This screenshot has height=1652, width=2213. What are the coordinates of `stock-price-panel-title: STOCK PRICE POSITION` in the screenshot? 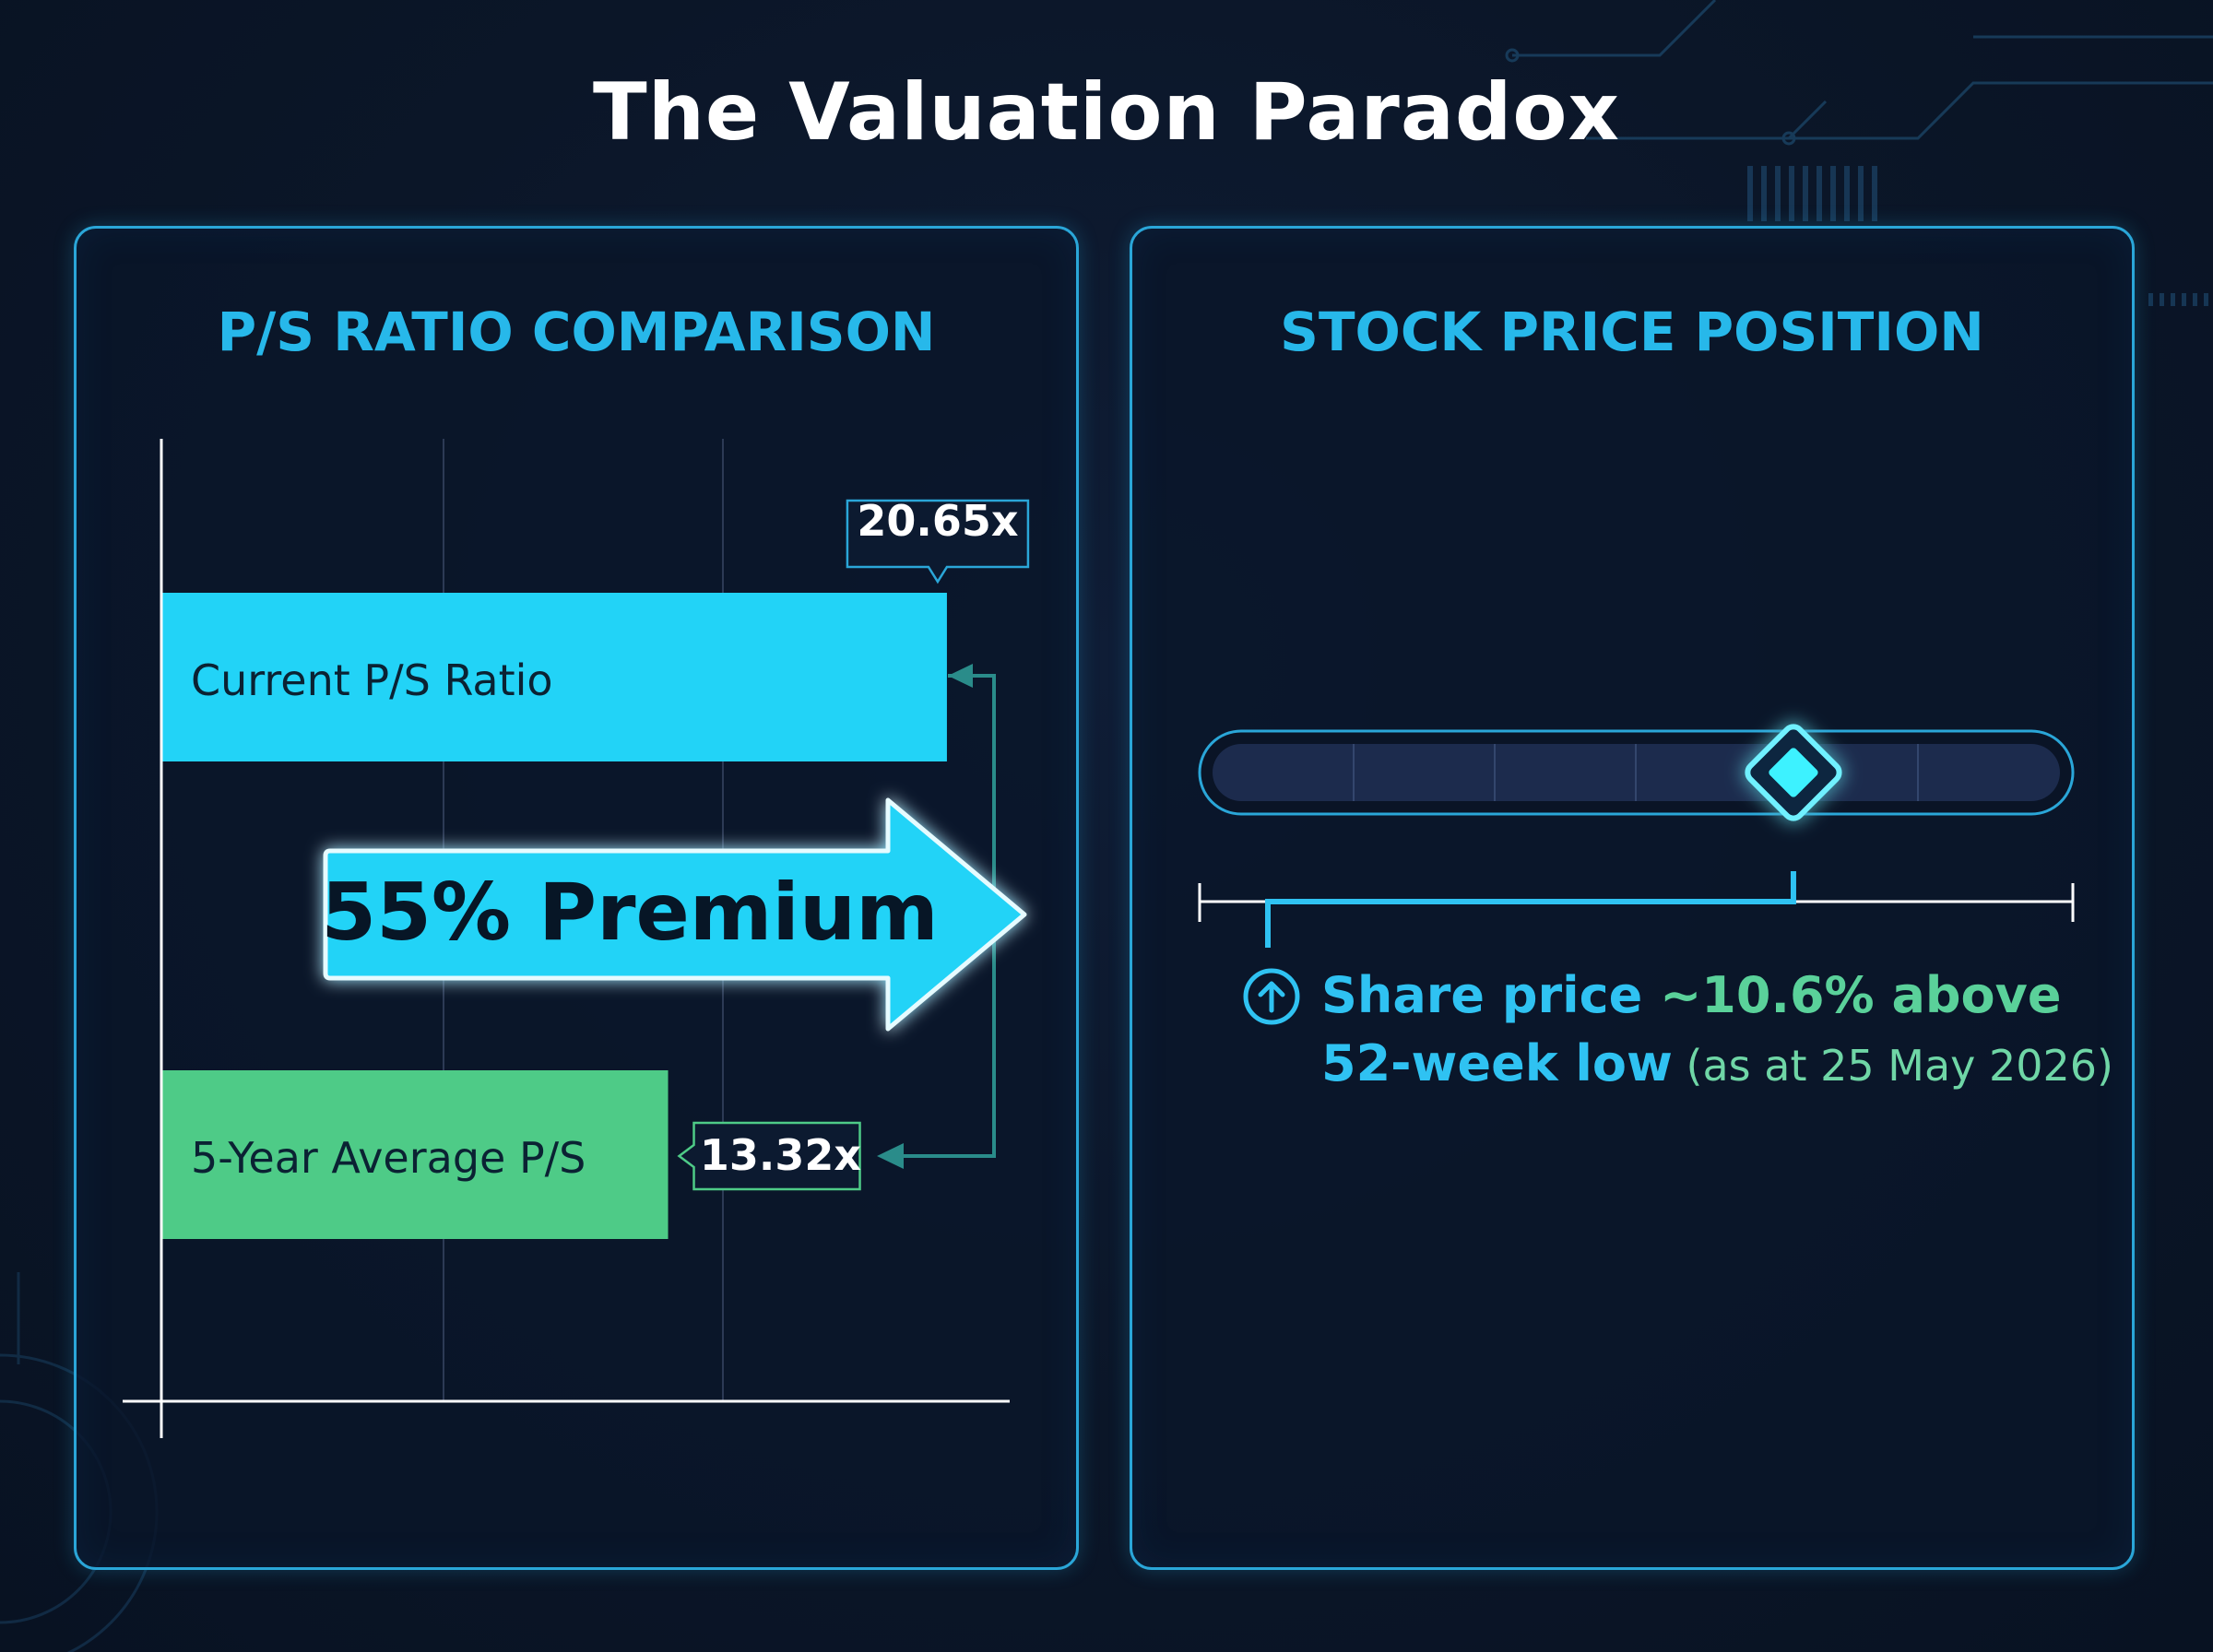 It's located at (1632, 332).